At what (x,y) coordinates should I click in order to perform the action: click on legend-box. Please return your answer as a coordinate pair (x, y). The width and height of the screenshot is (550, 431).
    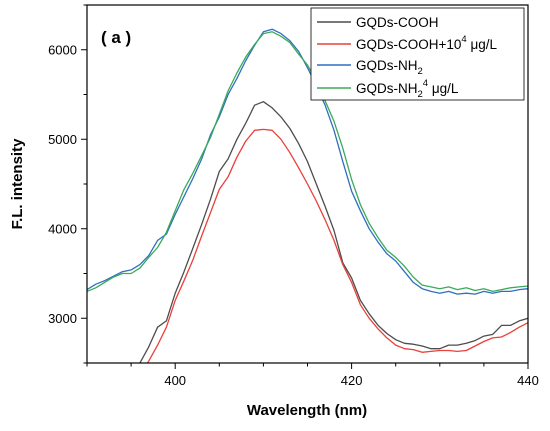
    Looking at the image, I should click on (417, 54).